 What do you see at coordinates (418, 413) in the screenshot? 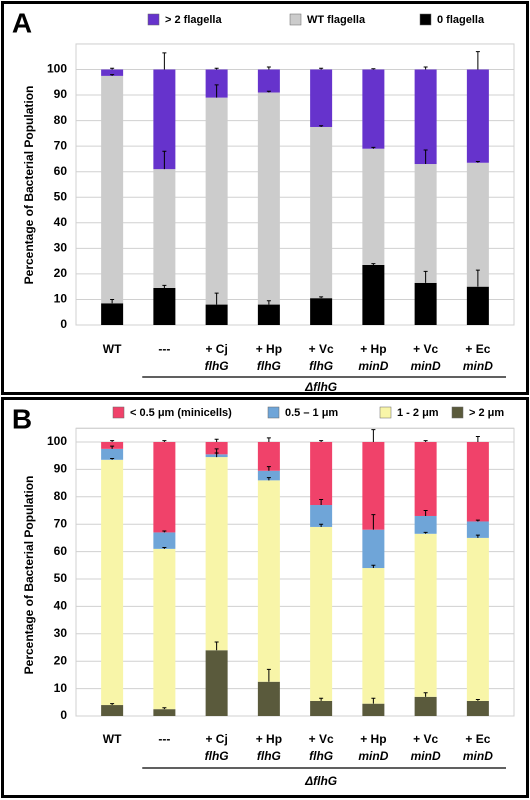
I see `legend-label: 1 - 2 μm` at bounding box center [418, 413].